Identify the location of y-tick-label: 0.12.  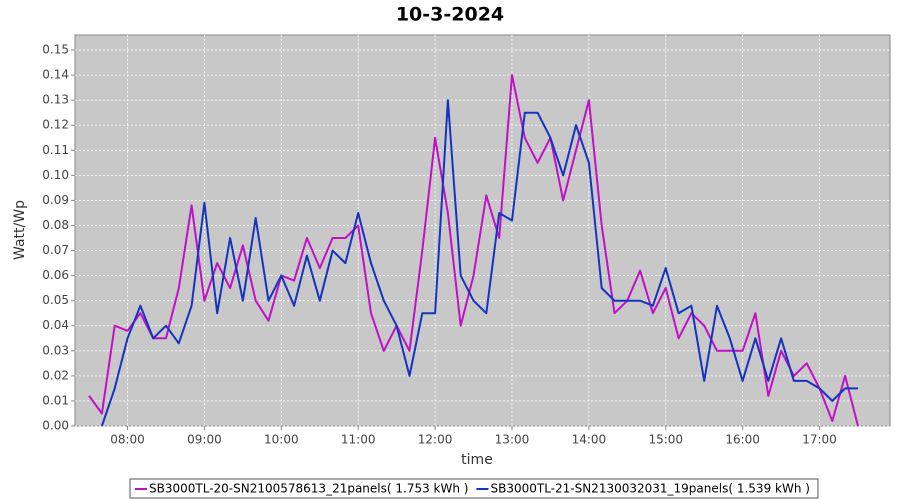
(55, 125).